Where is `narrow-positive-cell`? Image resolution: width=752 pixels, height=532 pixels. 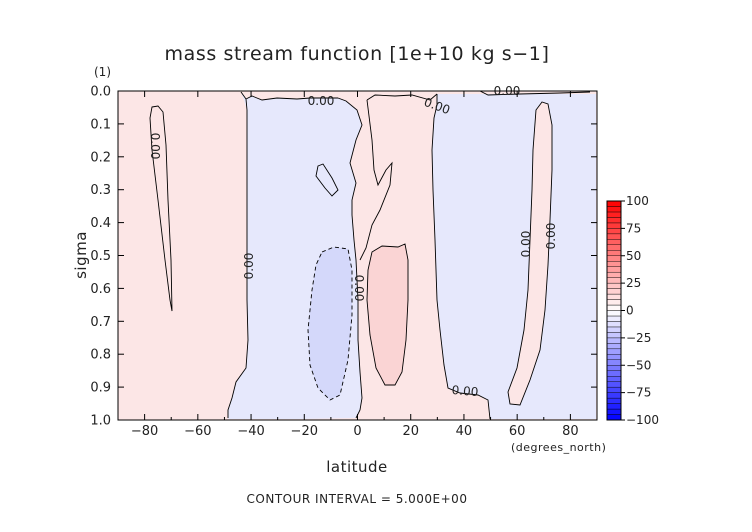 narrow-positive-cell is located at coordinates (161, 208).